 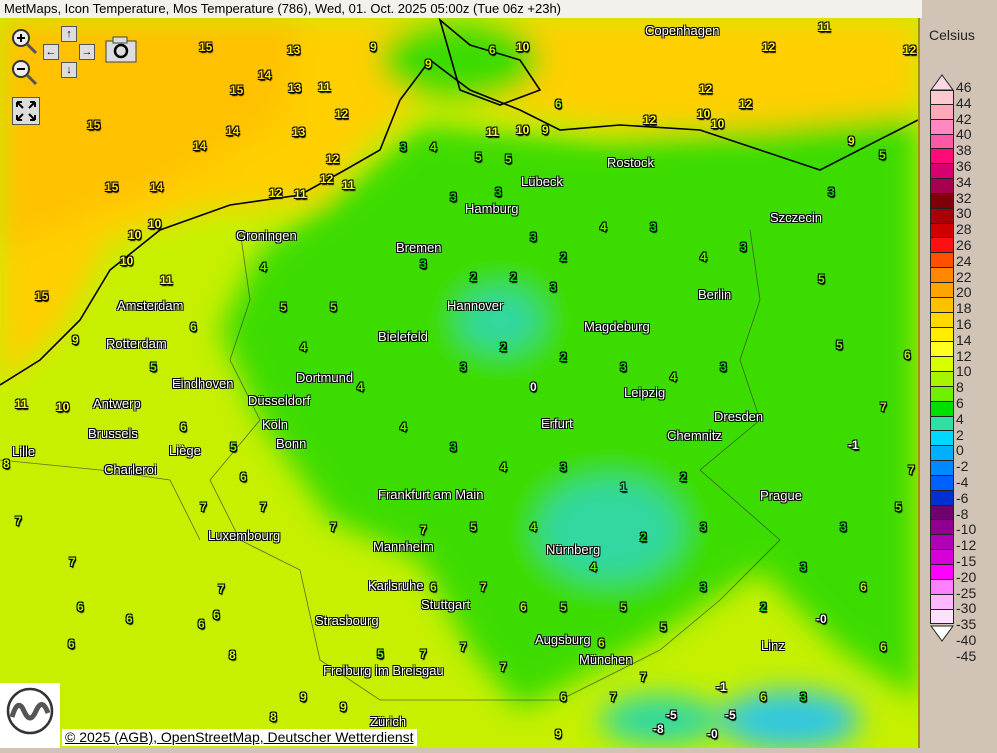 I want to click on metmaps-logo, so click(x=30, y=715).